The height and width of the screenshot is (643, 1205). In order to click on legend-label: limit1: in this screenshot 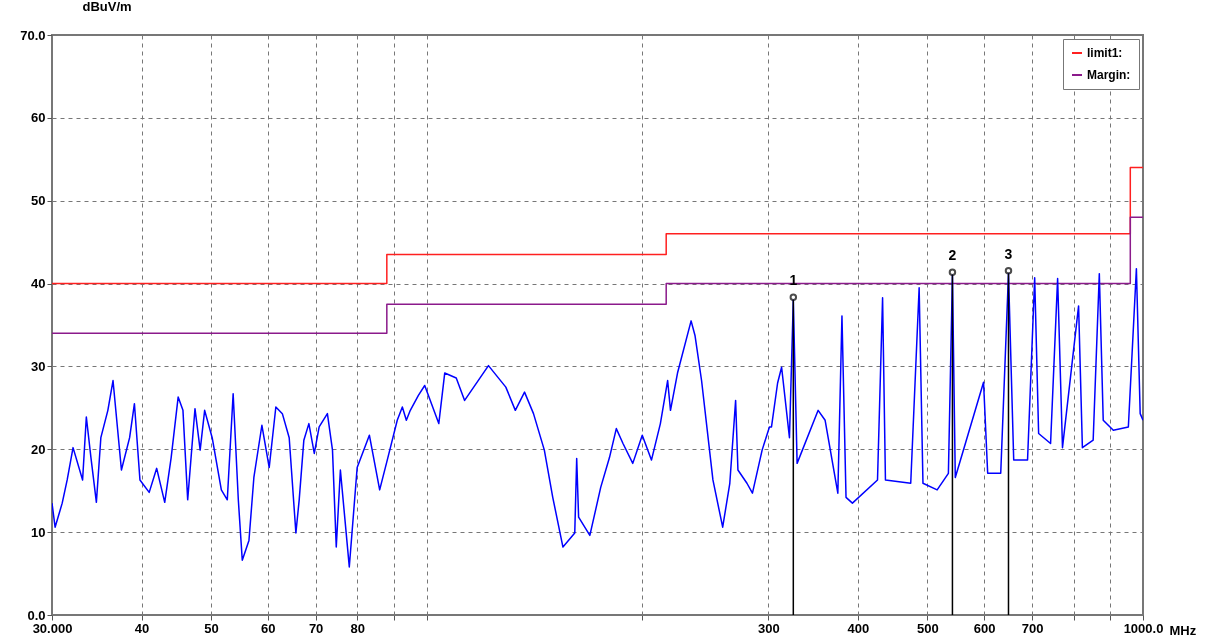, I will do `click(1105, 53)`.